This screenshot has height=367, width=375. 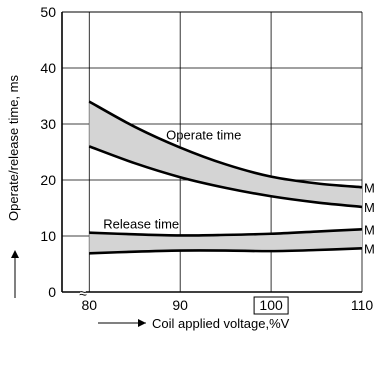 I want to click on y-tick-label-40: 40, so click(x=48, y=68).